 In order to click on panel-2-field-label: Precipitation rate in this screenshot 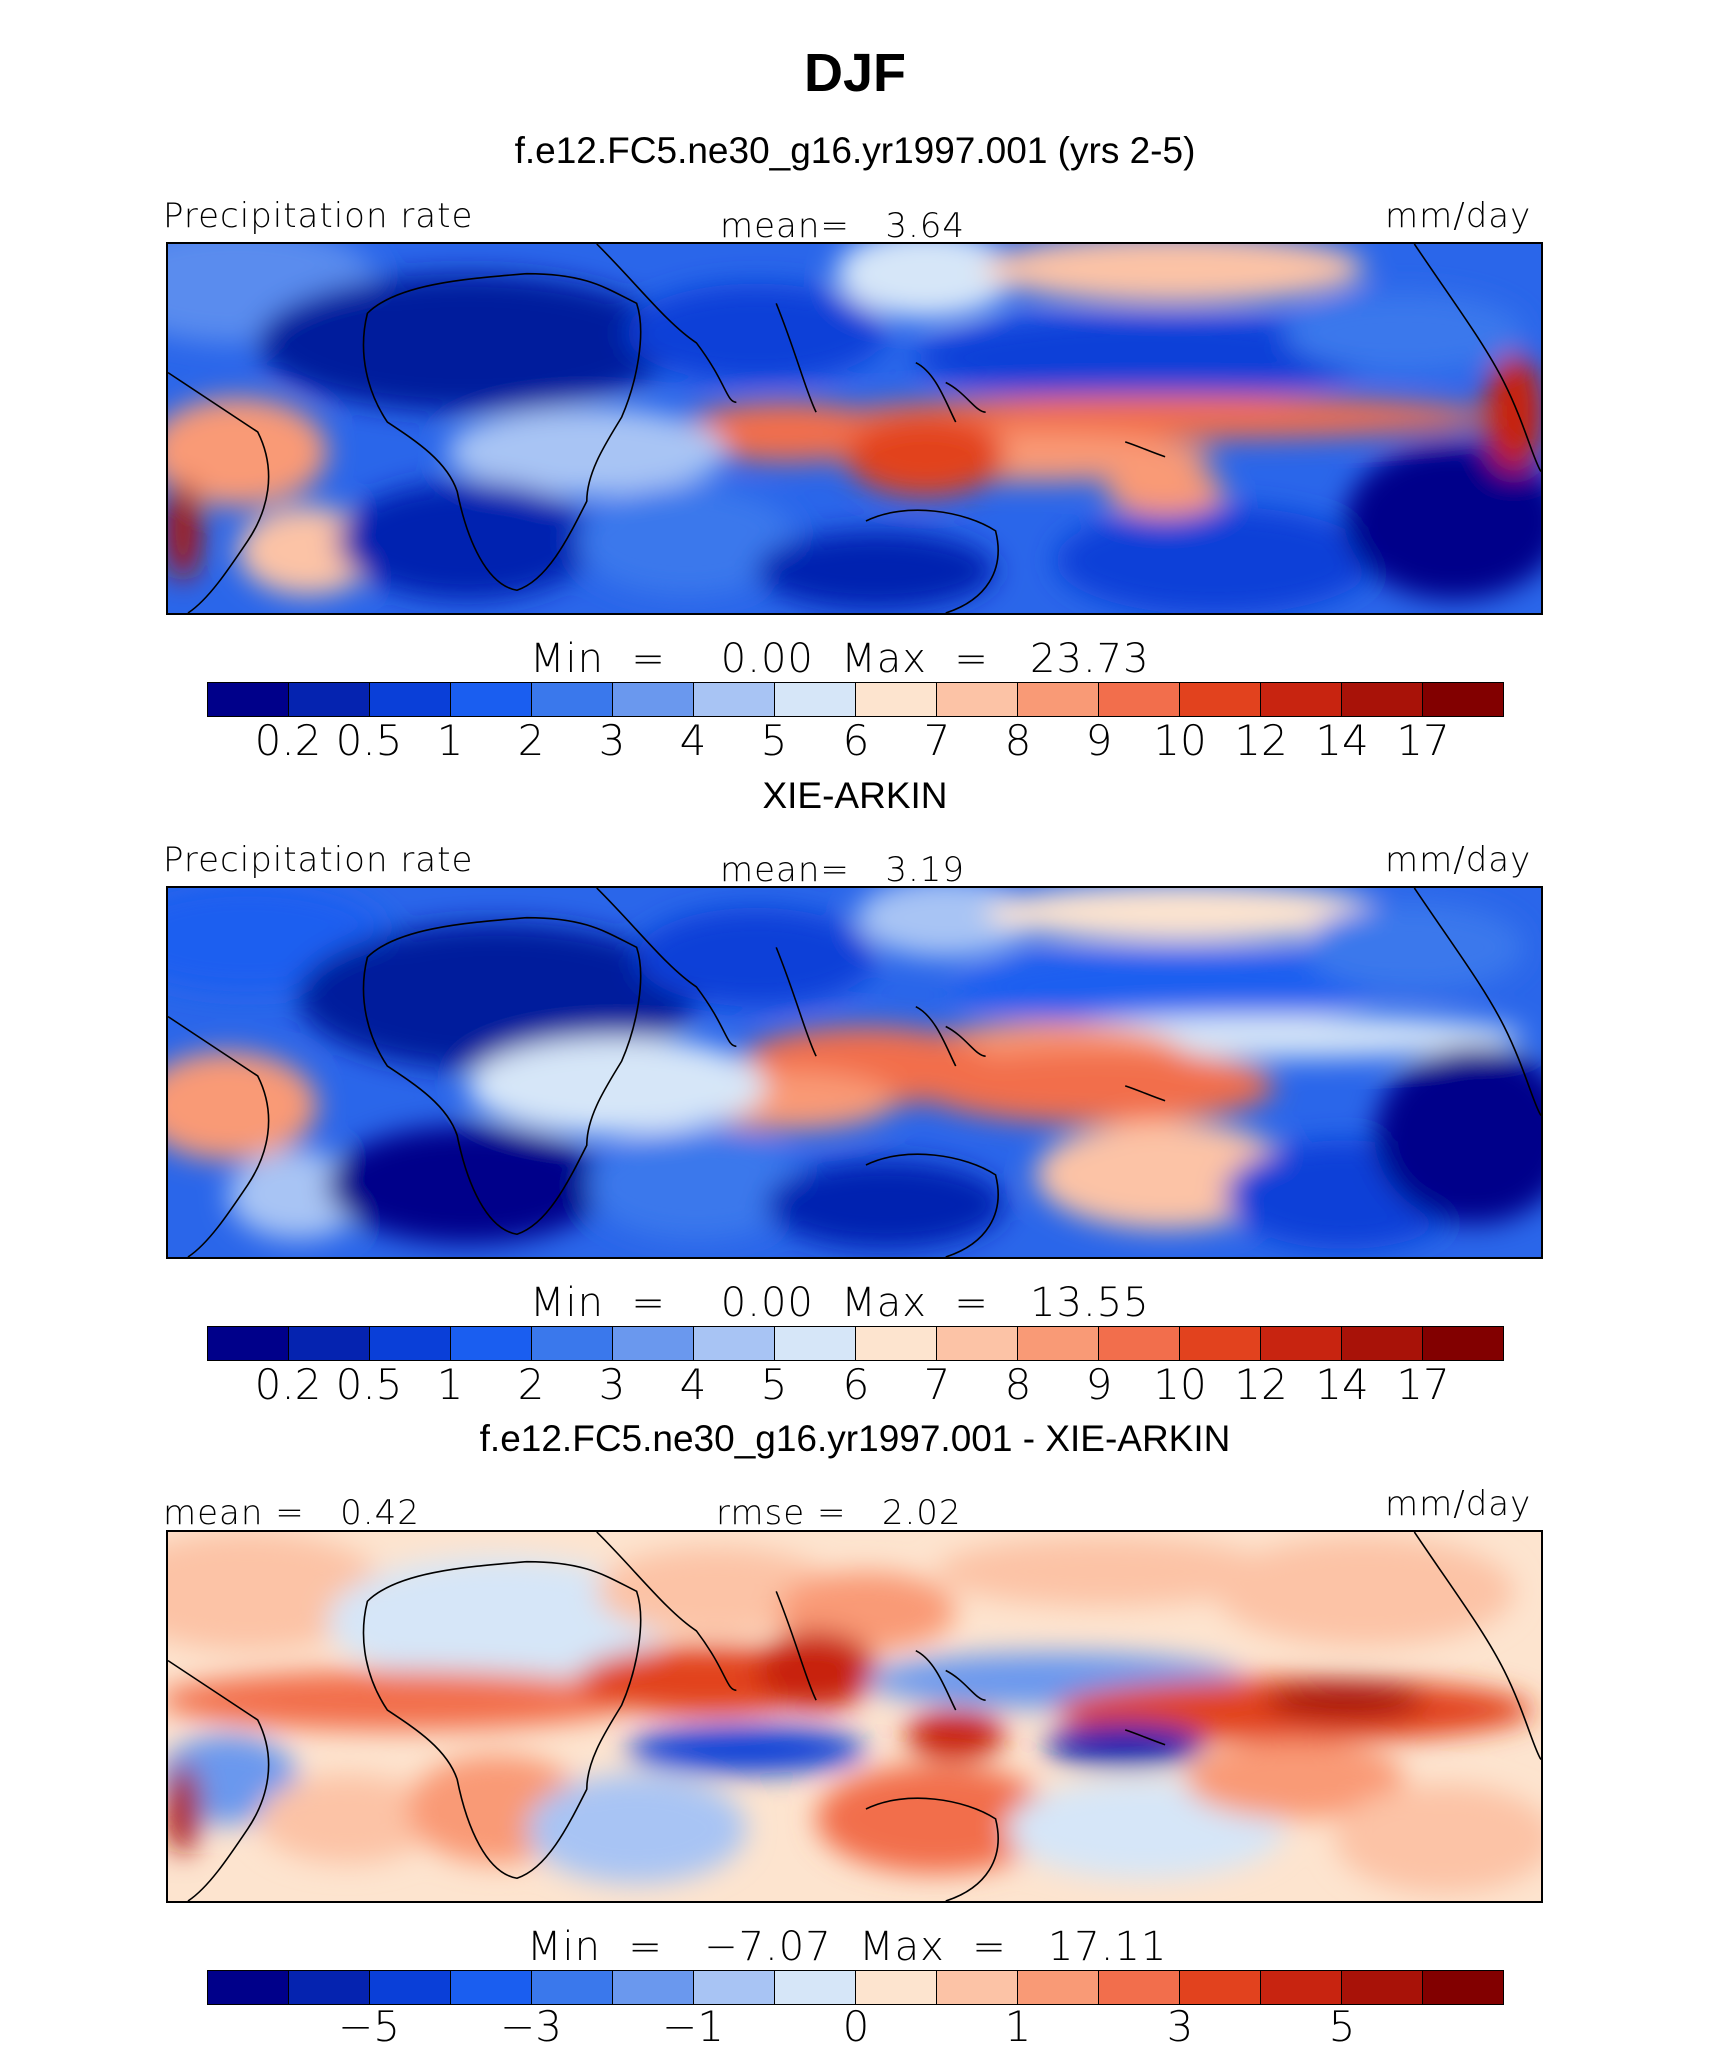, I will do `click(318, 860)`.